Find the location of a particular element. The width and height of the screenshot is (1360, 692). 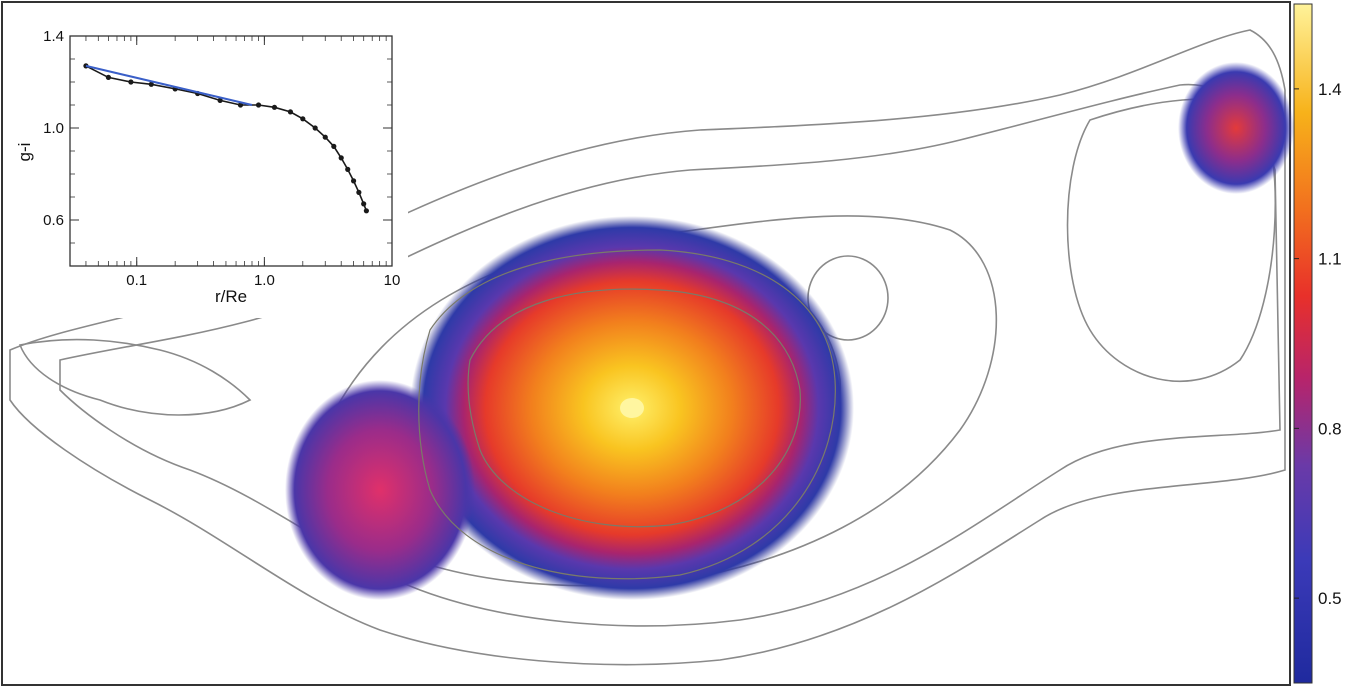

inset-background is located at coordinates (209, 168).